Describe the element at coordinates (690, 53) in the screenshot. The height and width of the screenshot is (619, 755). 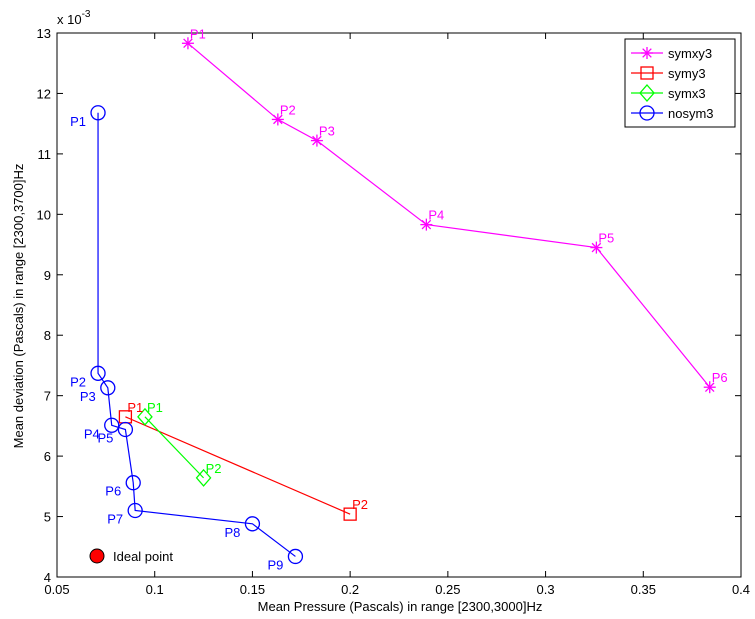
I see `legend-label: symxy3` at that location.